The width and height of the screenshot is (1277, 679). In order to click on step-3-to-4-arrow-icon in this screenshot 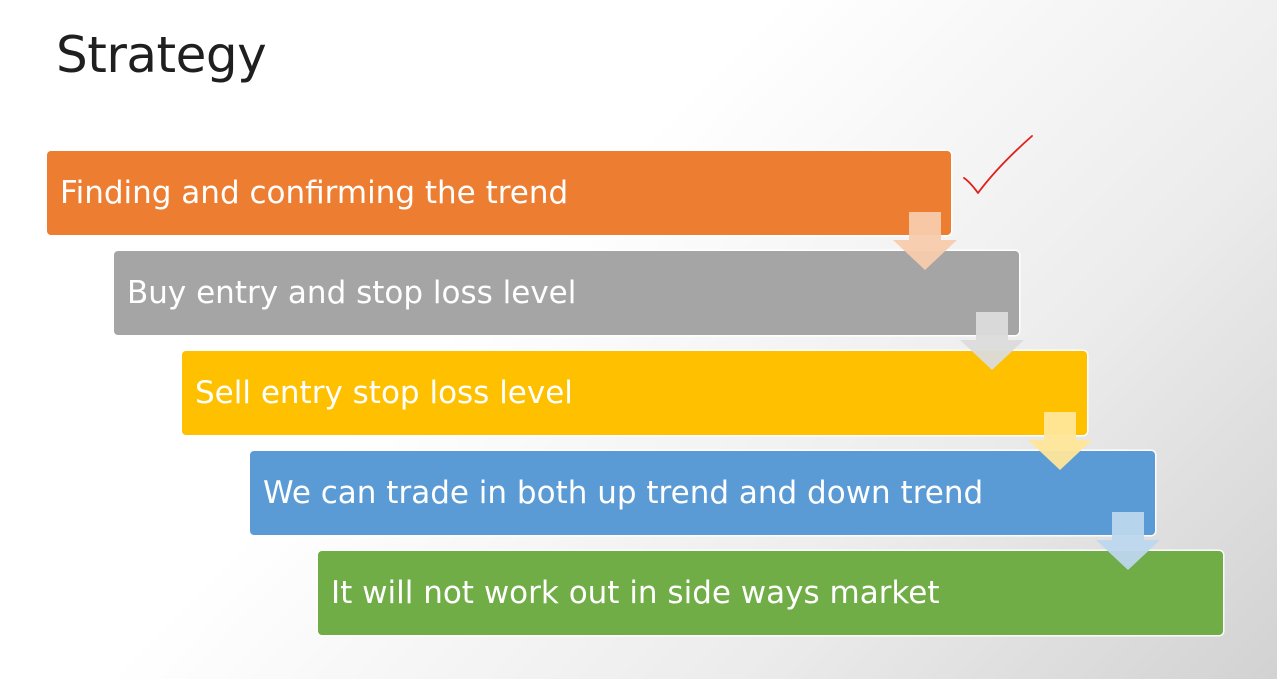, I will do `click(1060, 441)`.